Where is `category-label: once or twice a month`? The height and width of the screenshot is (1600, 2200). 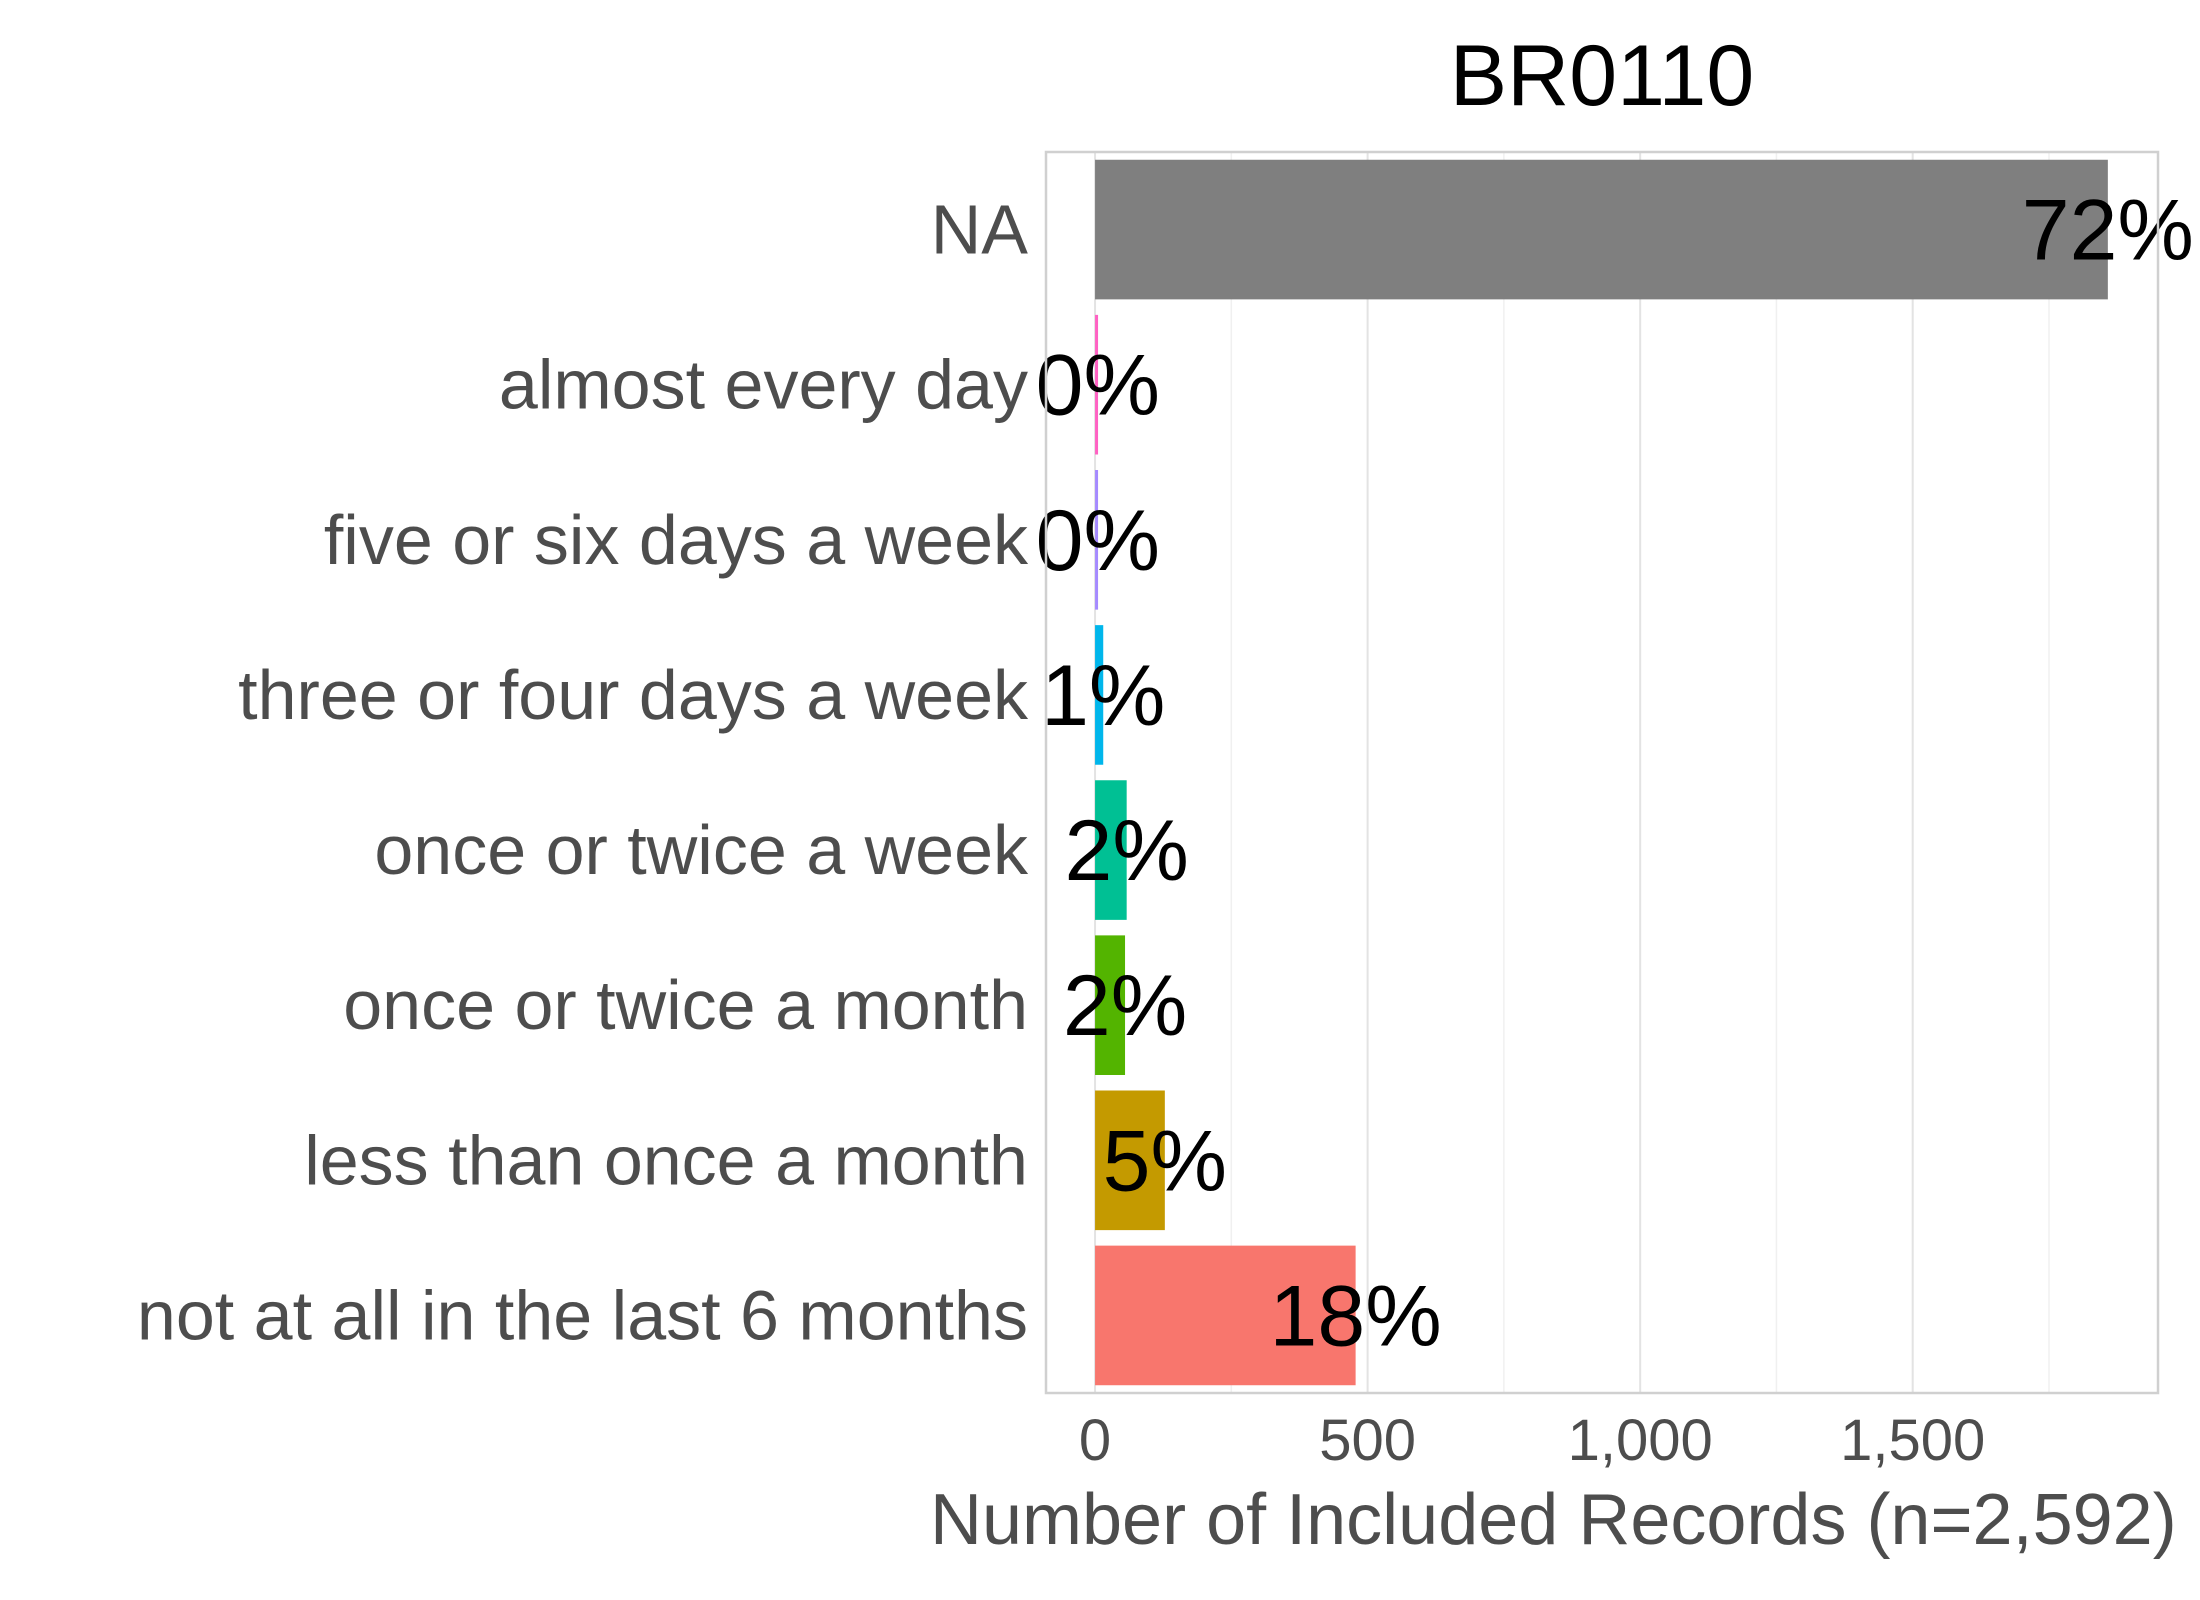
category-label: once or twice a month is located at coordinates (685, 1005).